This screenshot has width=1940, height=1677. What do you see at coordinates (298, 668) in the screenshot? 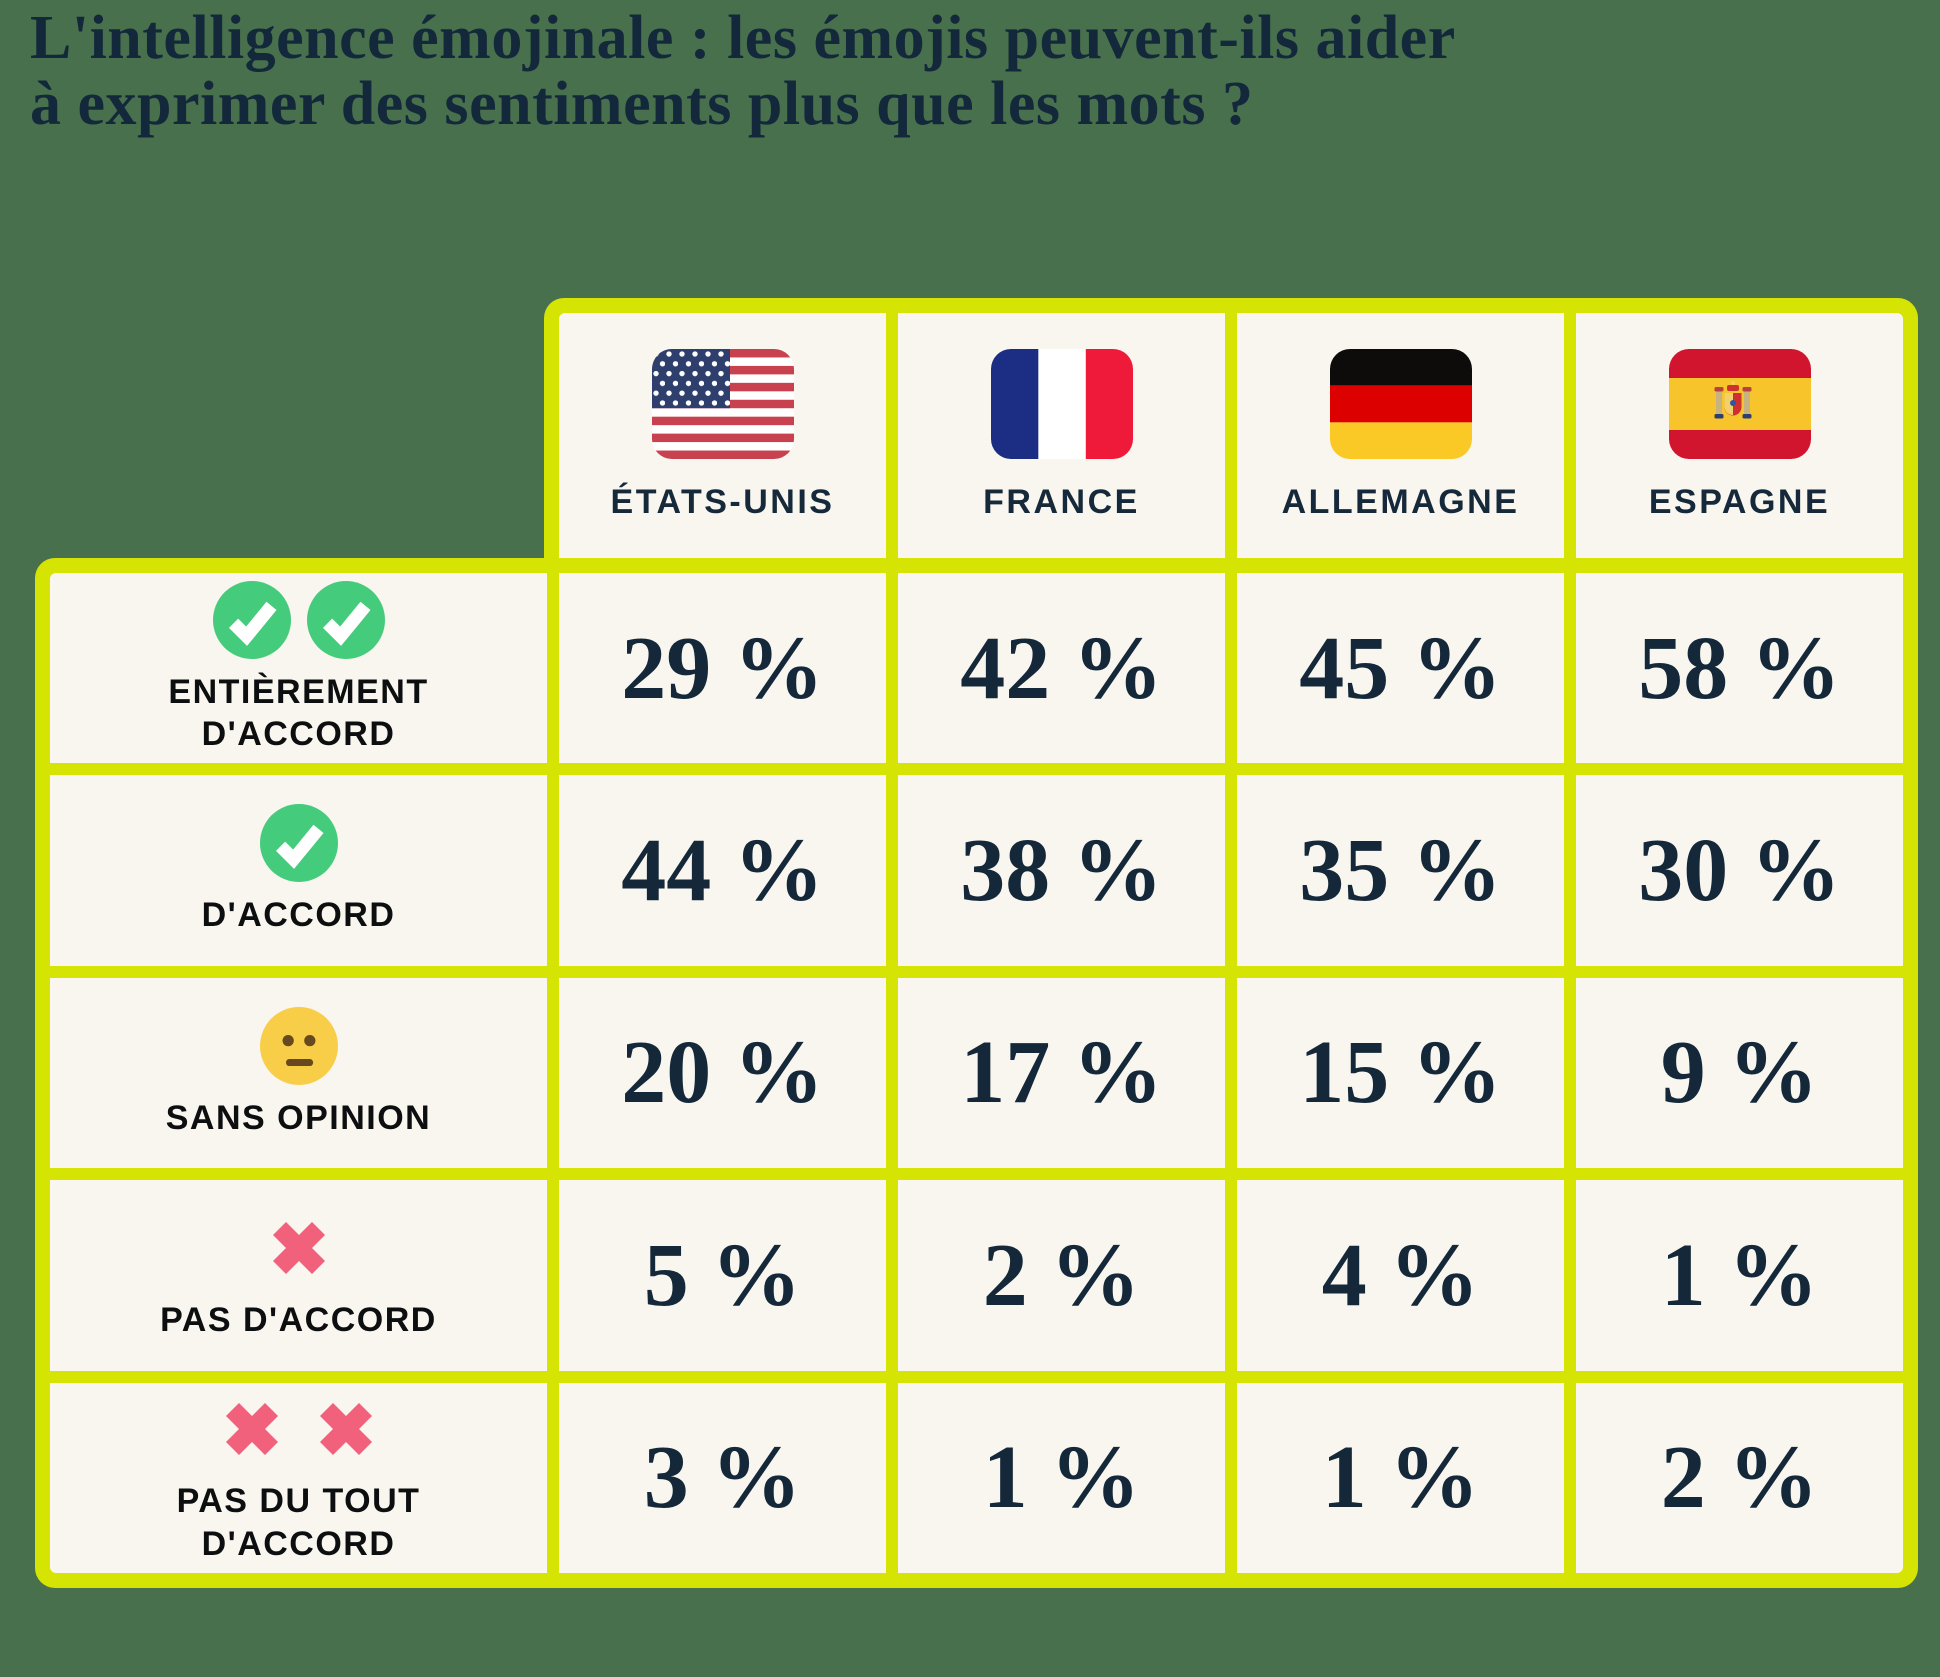
I see `row-header-entierement-daccord: ENTIÈREMENT D'ACCORD` at bounding box center [298, 668].